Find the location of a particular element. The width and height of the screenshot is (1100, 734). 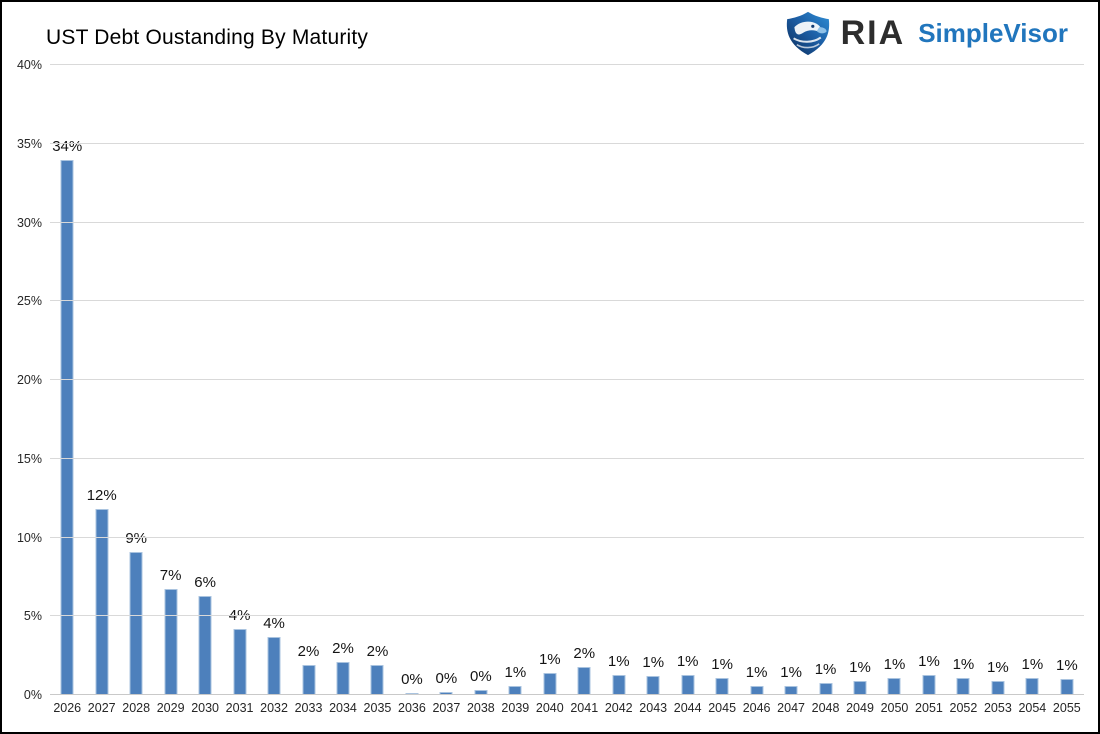

x-tick-label: 2053 is located at coordinates (997, 708).